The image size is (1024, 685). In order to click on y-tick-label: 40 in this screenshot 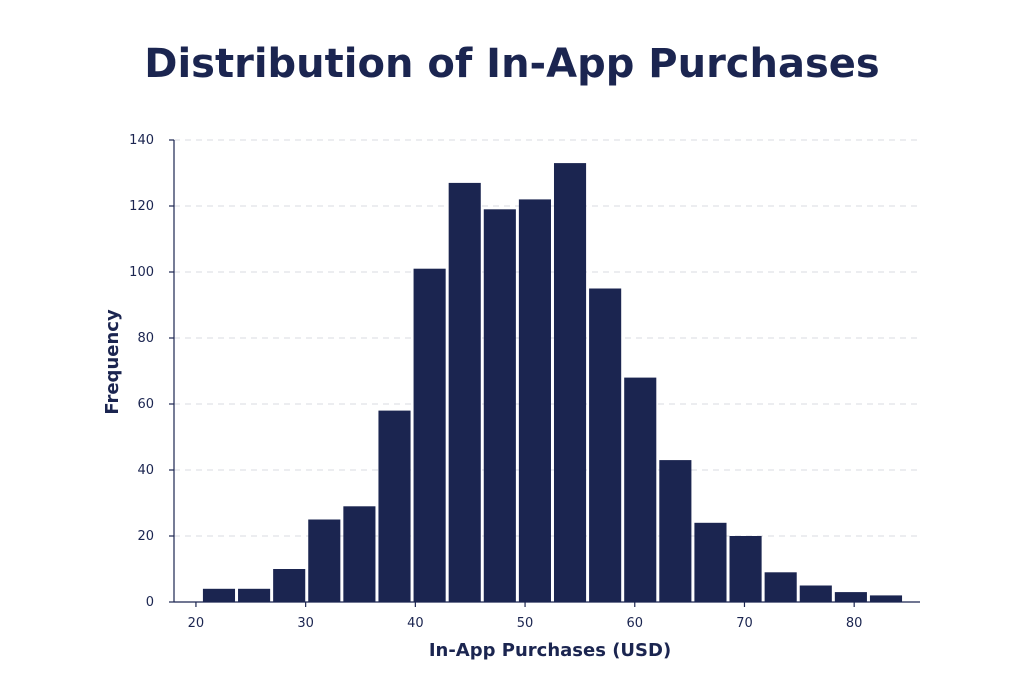, I will do `click(145, 470)`.